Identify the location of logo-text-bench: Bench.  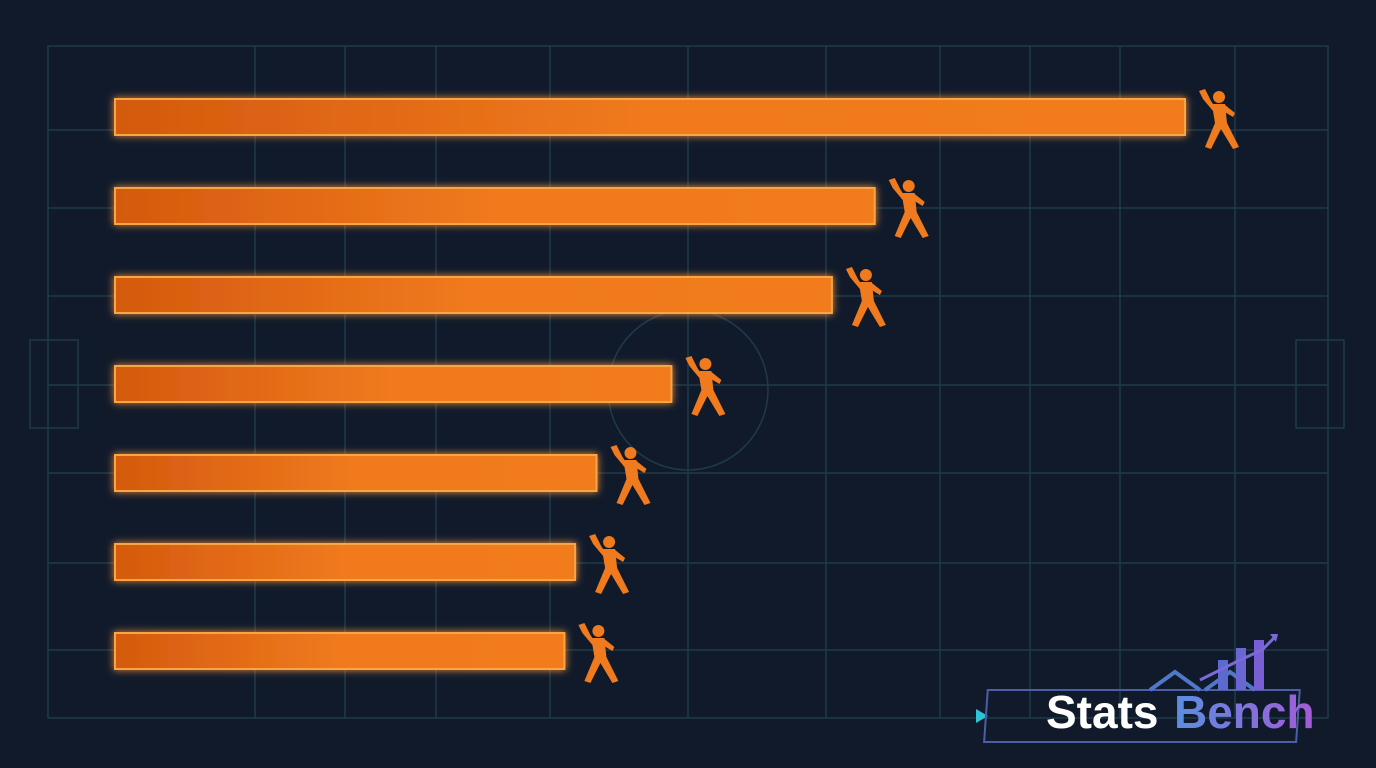
(1244, 712).